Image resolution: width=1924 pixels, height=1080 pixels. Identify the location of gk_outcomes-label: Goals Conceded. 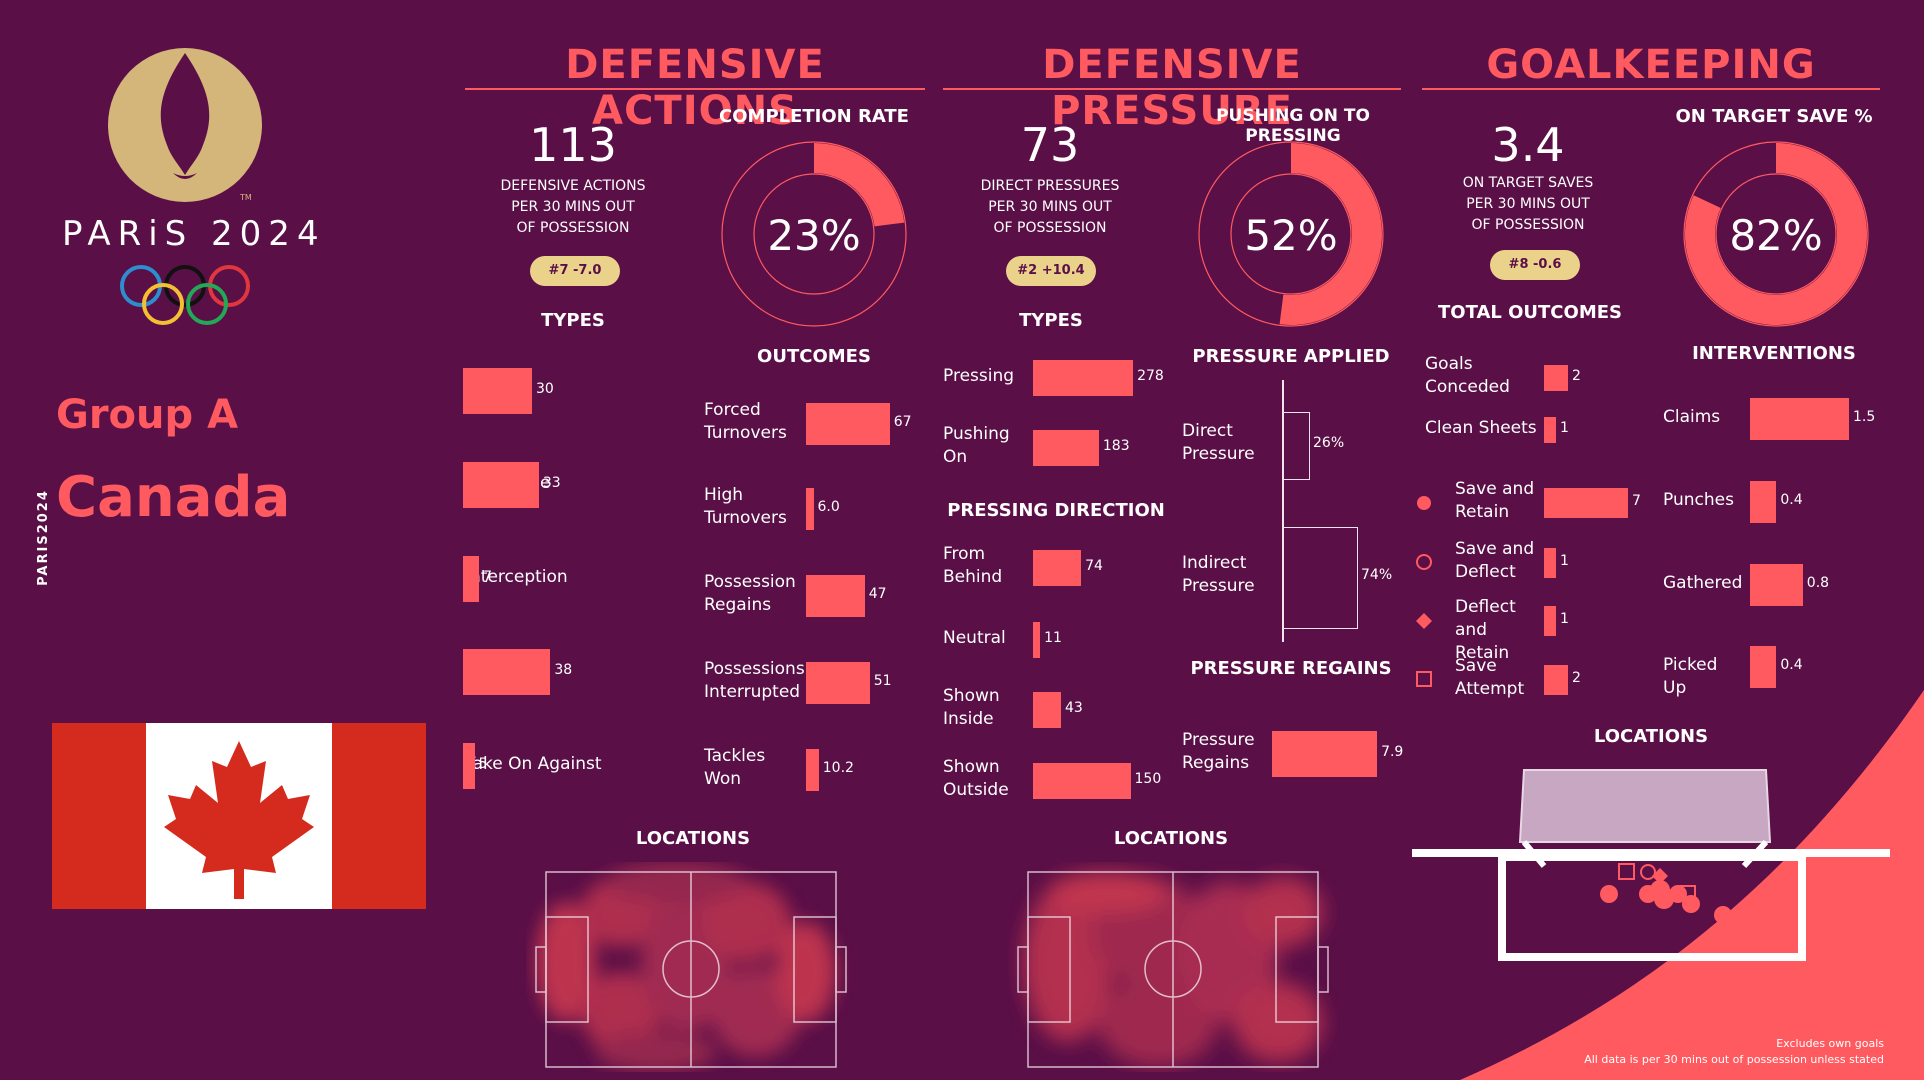
(1467, 375).